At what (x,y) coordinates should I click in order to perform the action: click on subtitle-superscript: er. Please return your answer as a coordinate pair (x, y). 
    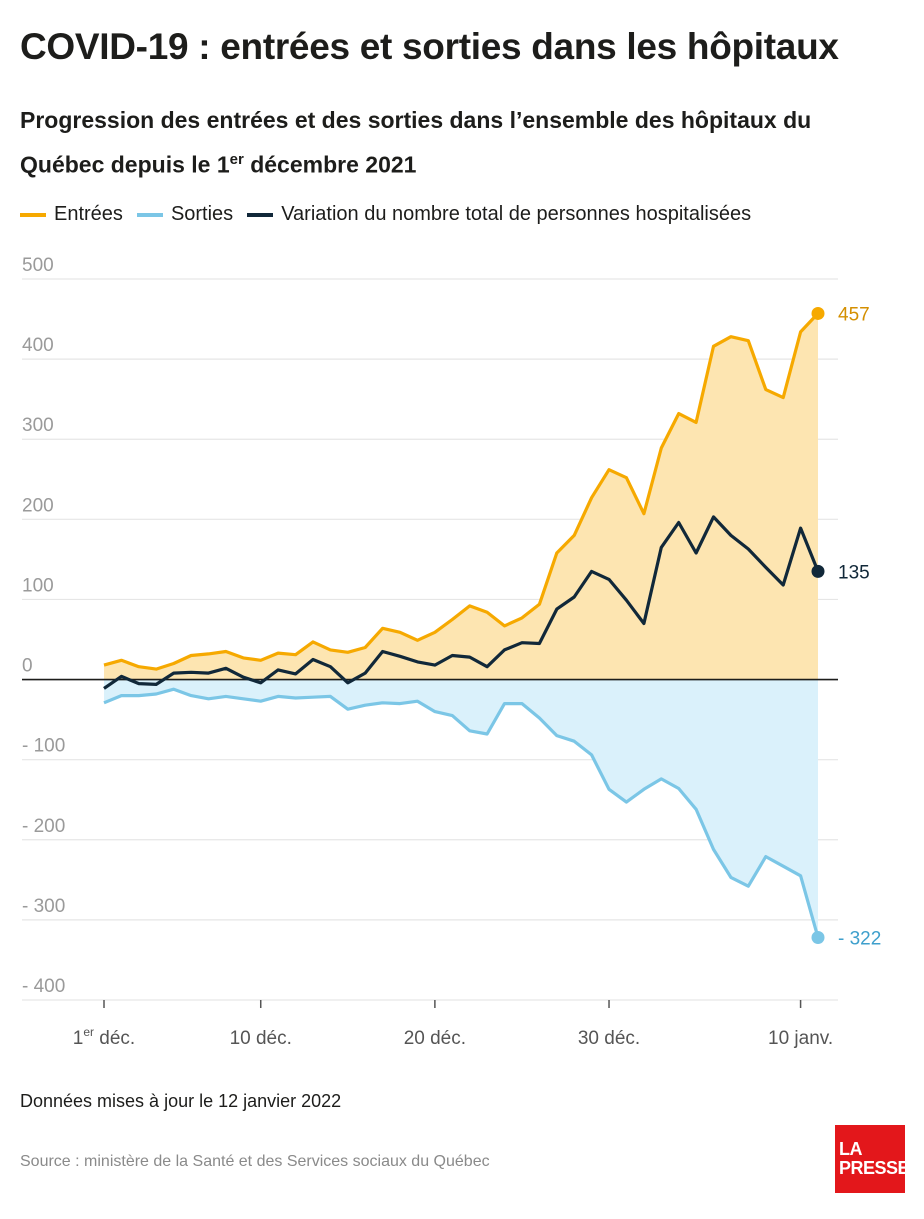
    Looking at the image, I should click on (236, 159).